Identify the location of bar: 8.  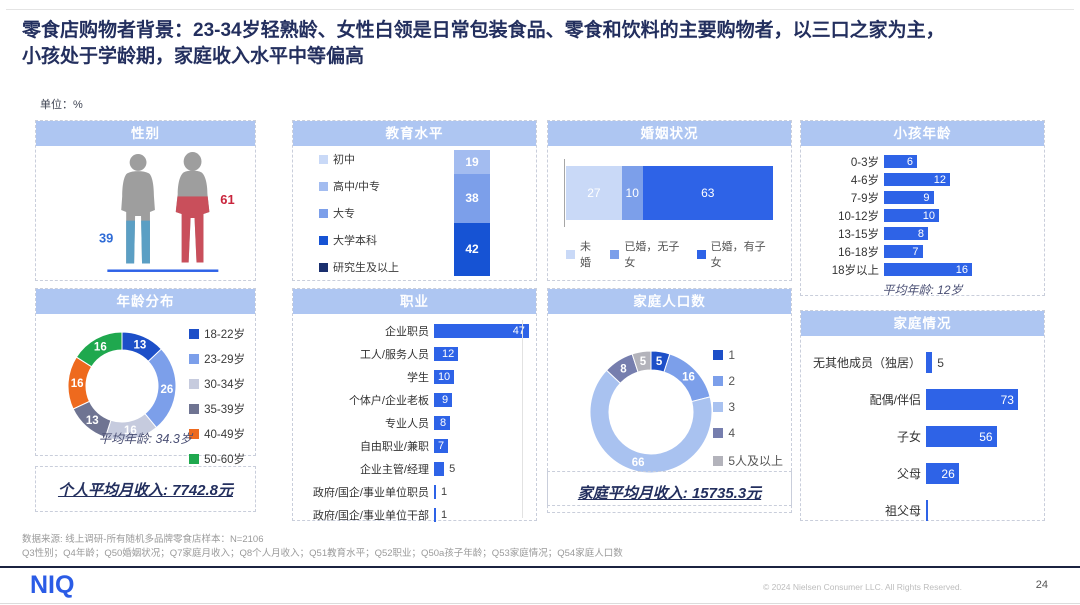
(442, 423).